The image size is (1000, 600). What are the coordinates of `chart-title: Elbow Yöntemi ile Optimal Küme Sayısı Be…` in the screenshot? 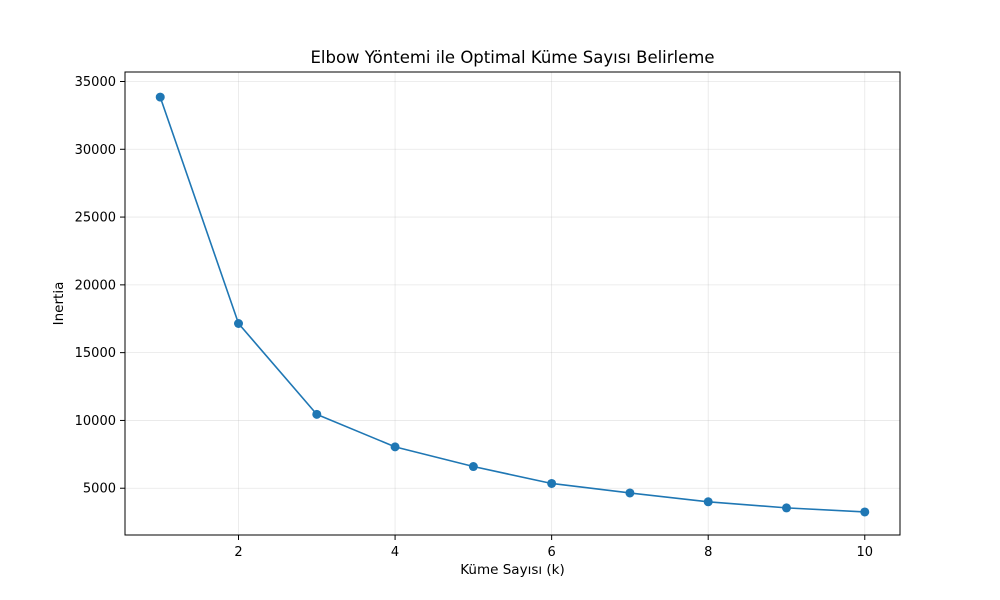 It's located at (512, 57).